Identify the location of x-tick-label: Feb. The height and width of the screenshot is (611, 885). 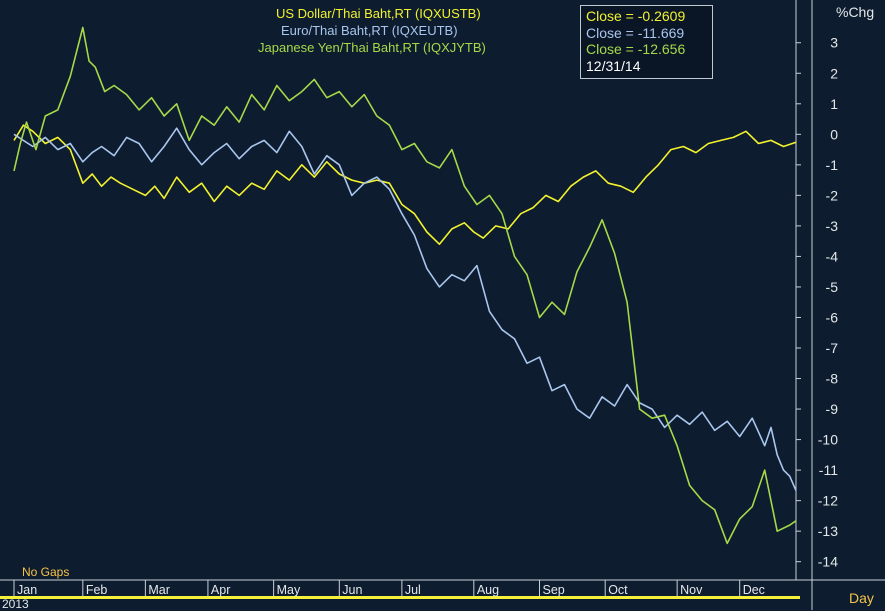
(97, 590).